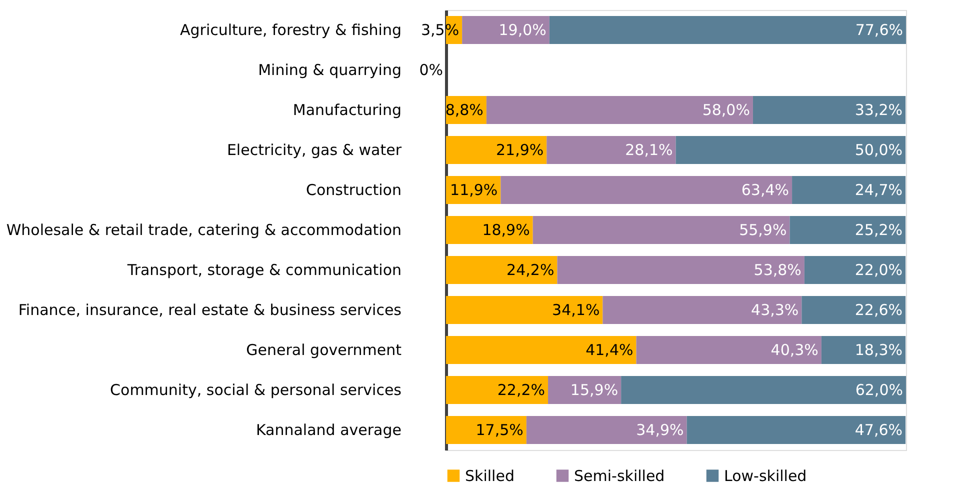 This screenshot has height=500, width=979. What do you see at coordinates (520, 150) in the screenshot?
I see `data-label: 21,9%` at bounding box center [520, 150].